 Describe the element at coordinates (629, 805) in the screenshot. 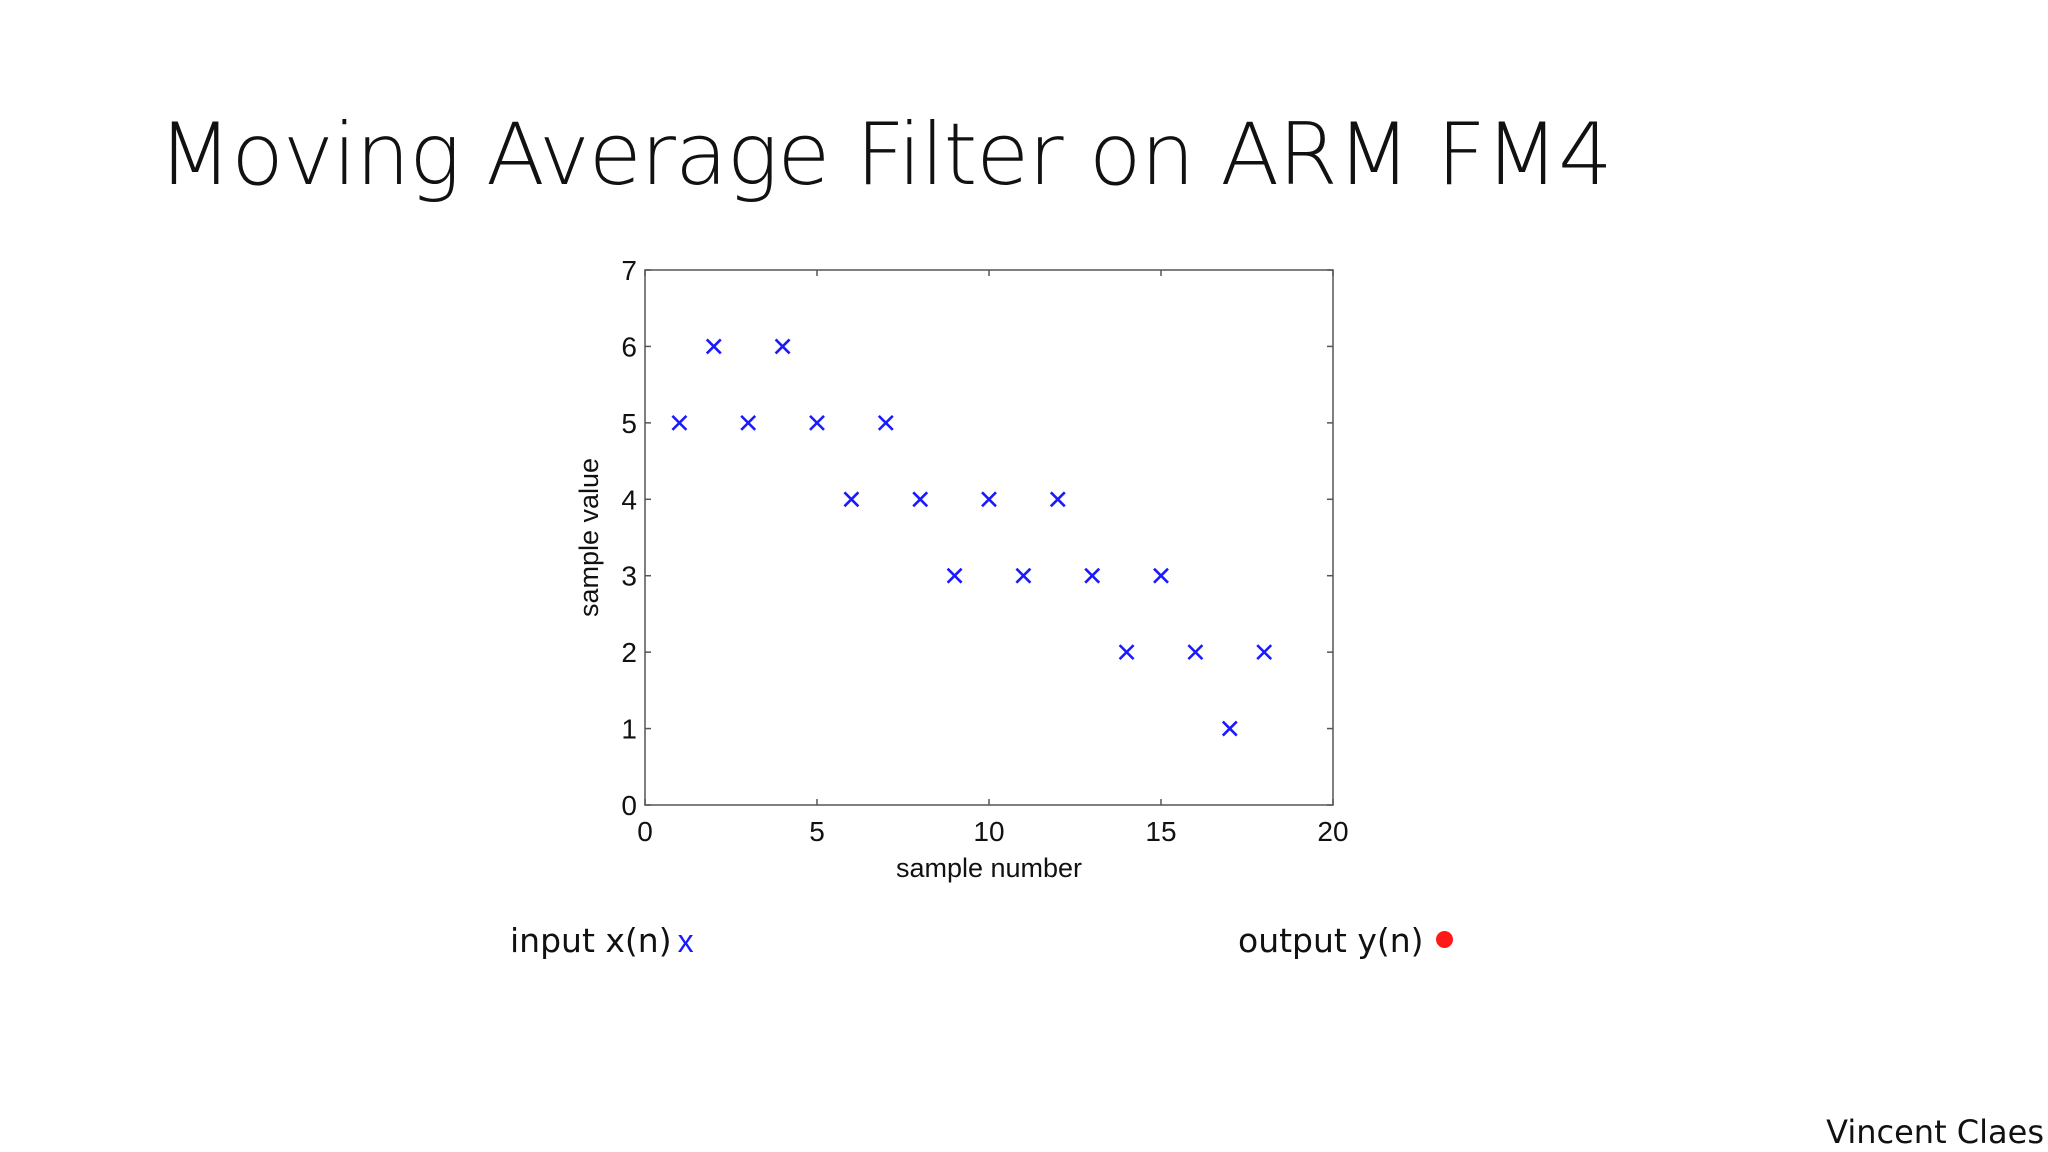

I see `y-tick-label: 0` at that location.